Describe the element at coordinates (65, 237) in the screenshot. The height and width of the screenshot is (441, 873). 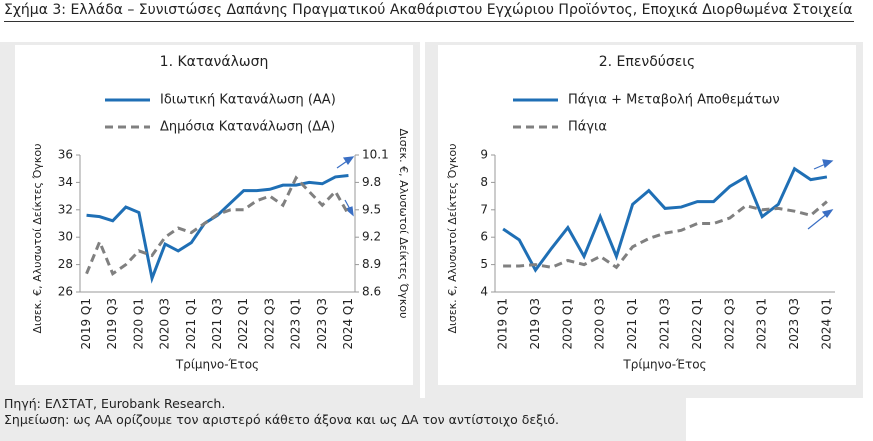
I see `y-tick-label: 30` at that location.